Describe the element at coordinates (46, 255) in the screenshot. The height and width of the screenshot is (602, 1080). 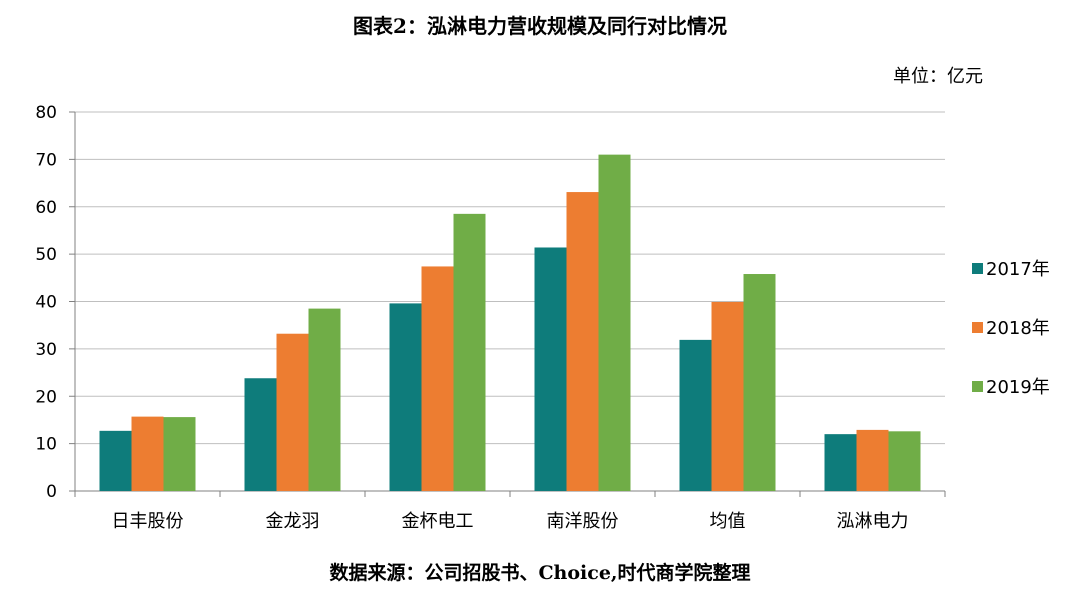
I see `y-tick-label: 50` at that location.